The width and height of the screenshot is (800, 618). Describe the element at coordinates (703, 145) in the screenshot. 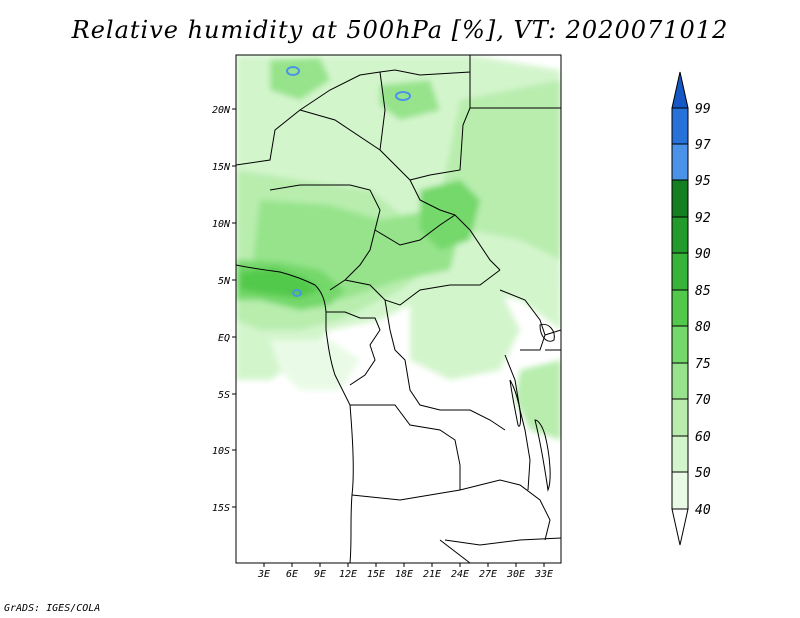

I see `colorbar-label-97: 97` at that location.